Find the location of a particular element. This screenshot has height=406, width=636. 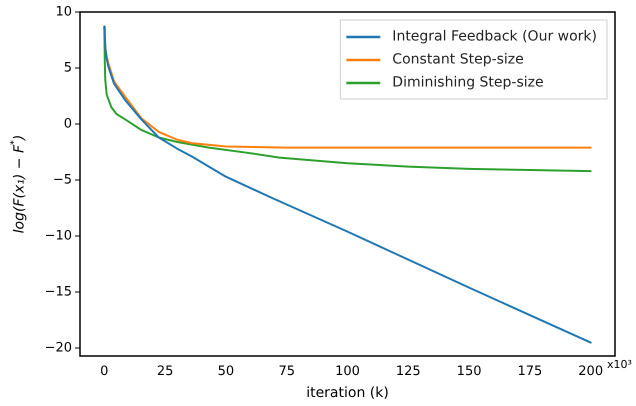

y-tick-label: 0 is located at coordinates (68, 124).